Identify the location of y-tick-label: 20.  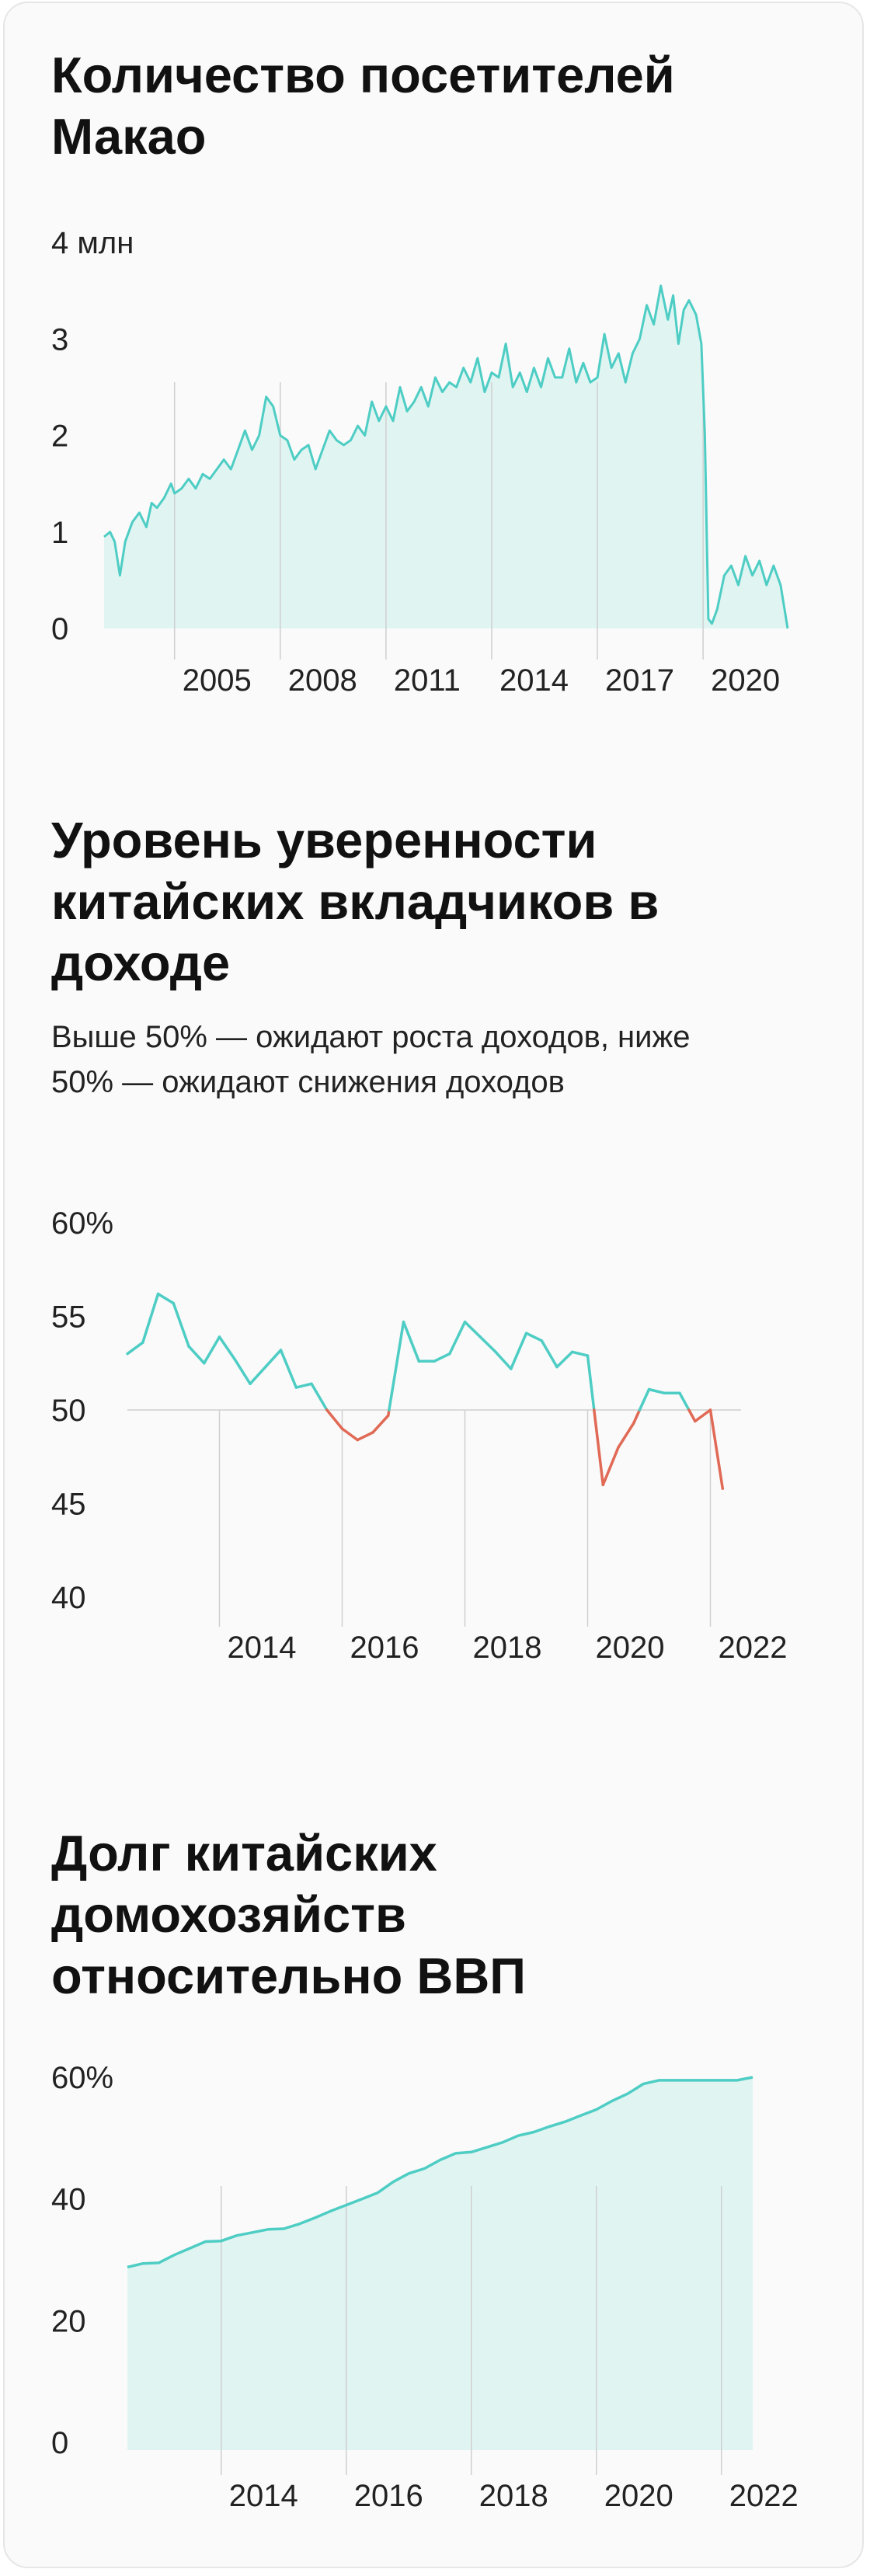
(68, 2321).